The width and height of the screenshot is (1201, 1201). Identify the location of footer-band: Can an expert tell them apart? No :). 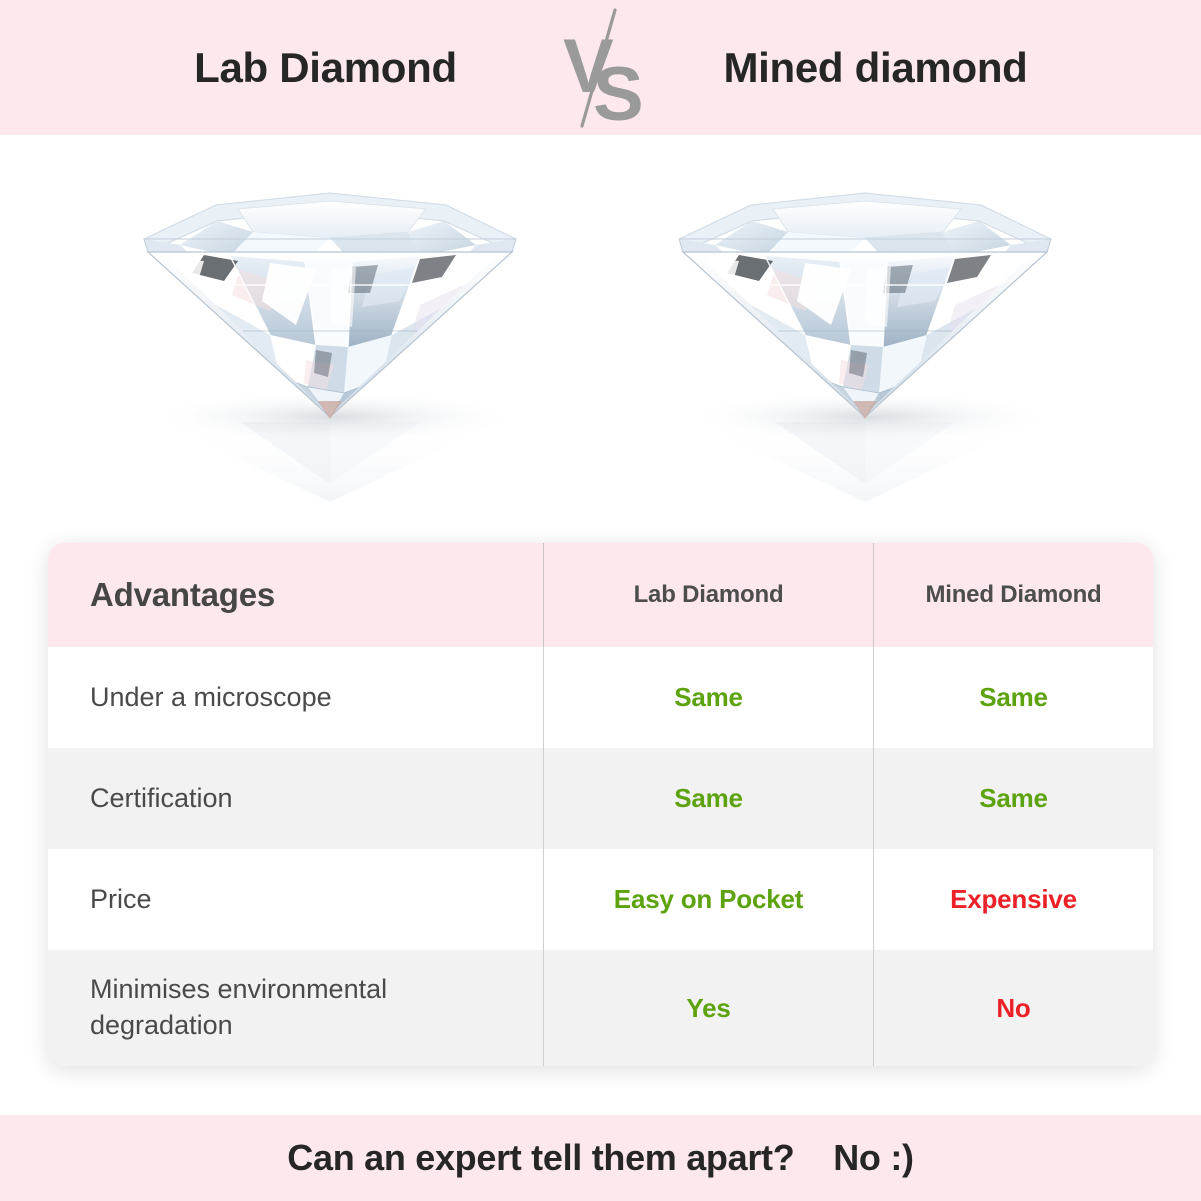
(600, 1158).